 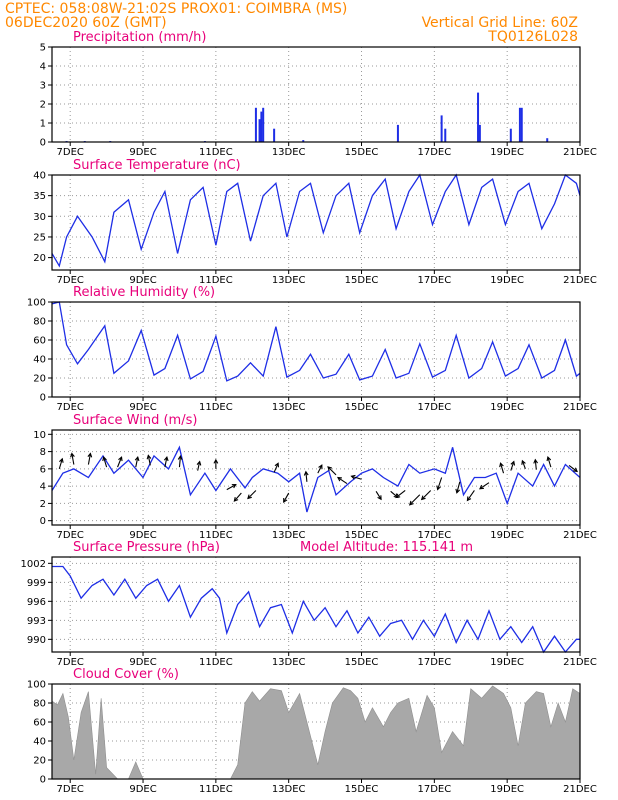 What do you see at coordinates (142, 789) in the screenshot?
I see `cloud-xtick-label: 9DEC` at bounding box center [142, 789].